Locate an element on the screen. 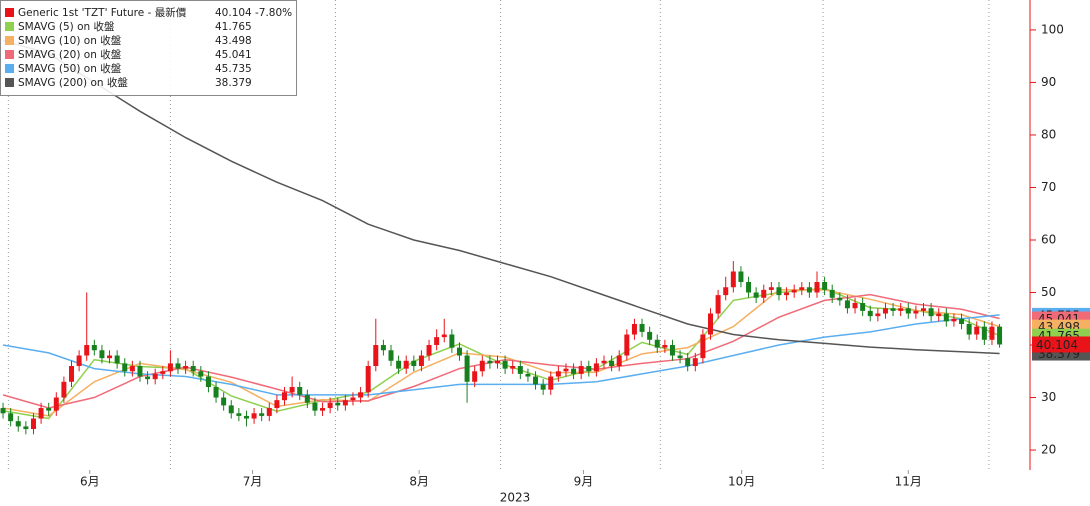  legend-value: 43.498 is located at coordinates (233, 41).